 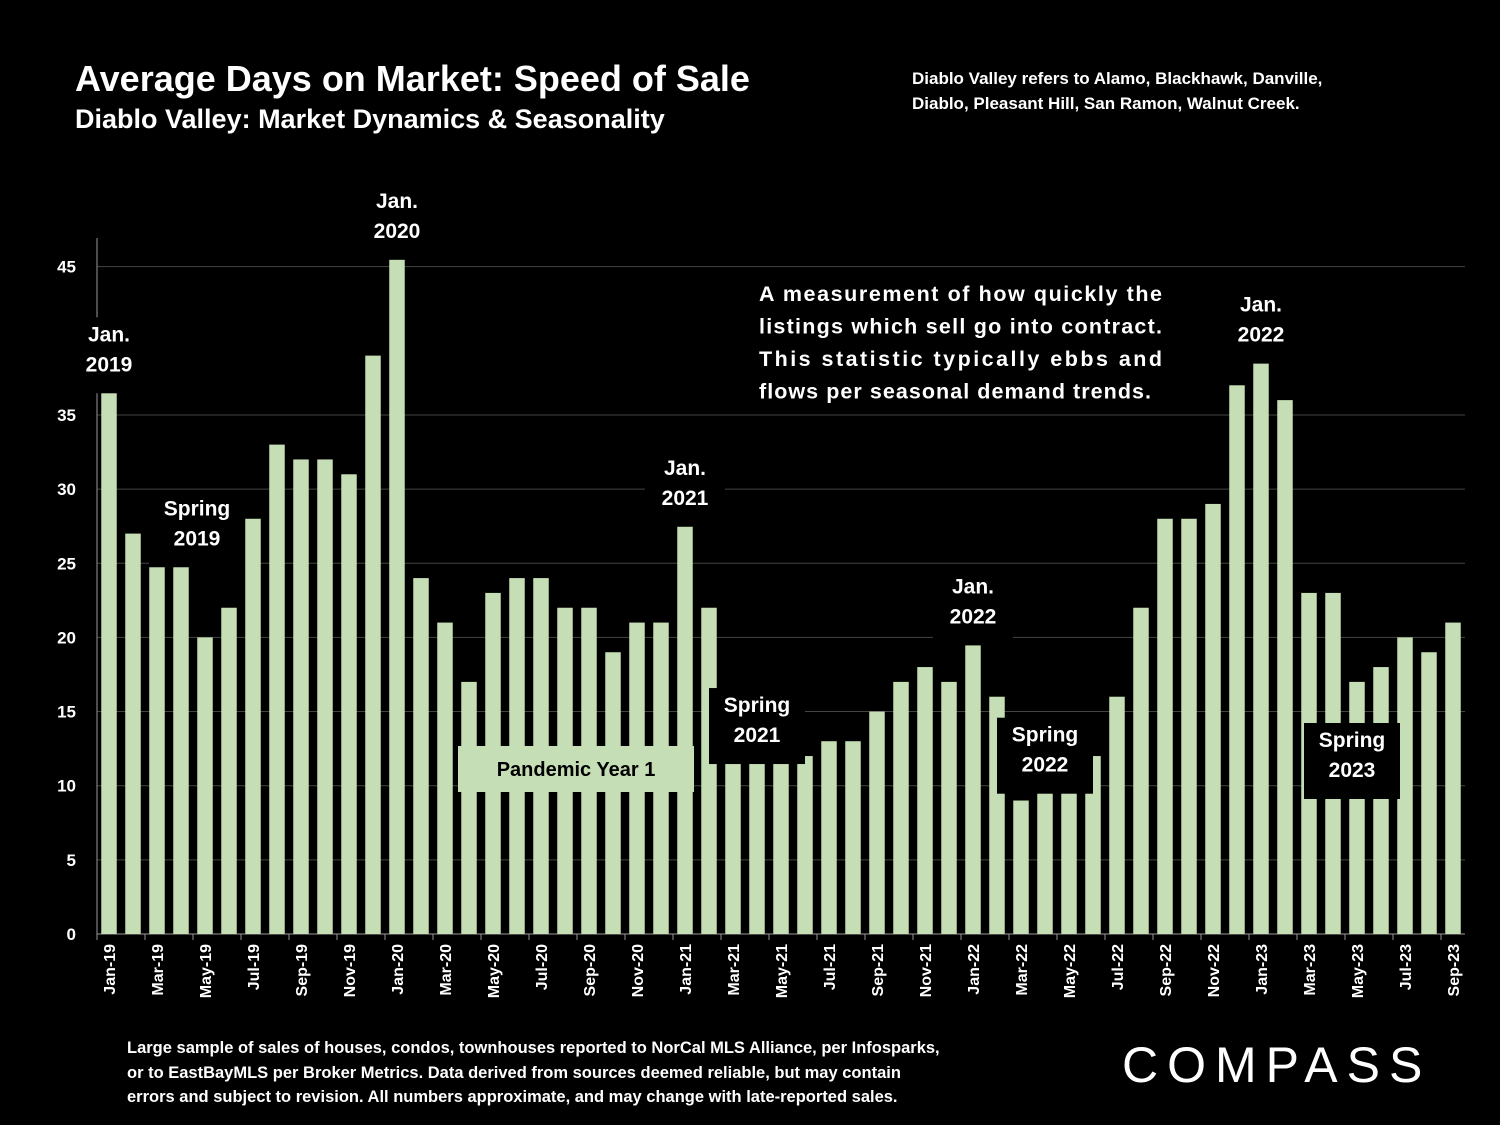 What do you see at coordinates (397, 231) in the screenshot?
I see `annotation-line: 2020` at bounding box center [397, 231].